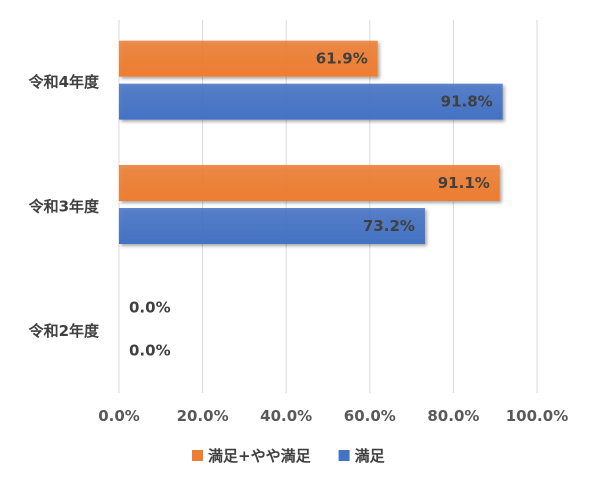  What do you see at coordinates (370, 416) in the screenshot?
I see `x-tick-label: 60.0%` at bounding box center [370, 416].